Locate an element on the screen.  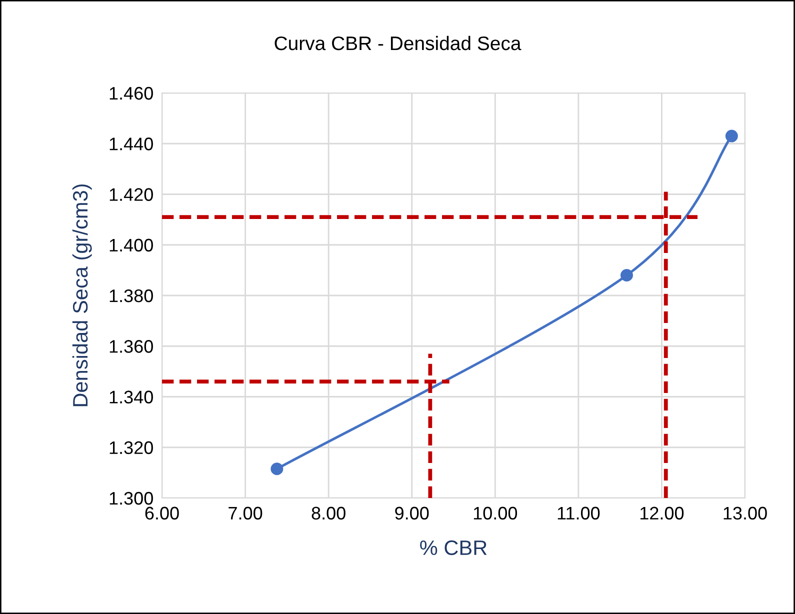
x-axis-title: % CBR is located at coordinates (453, 548).